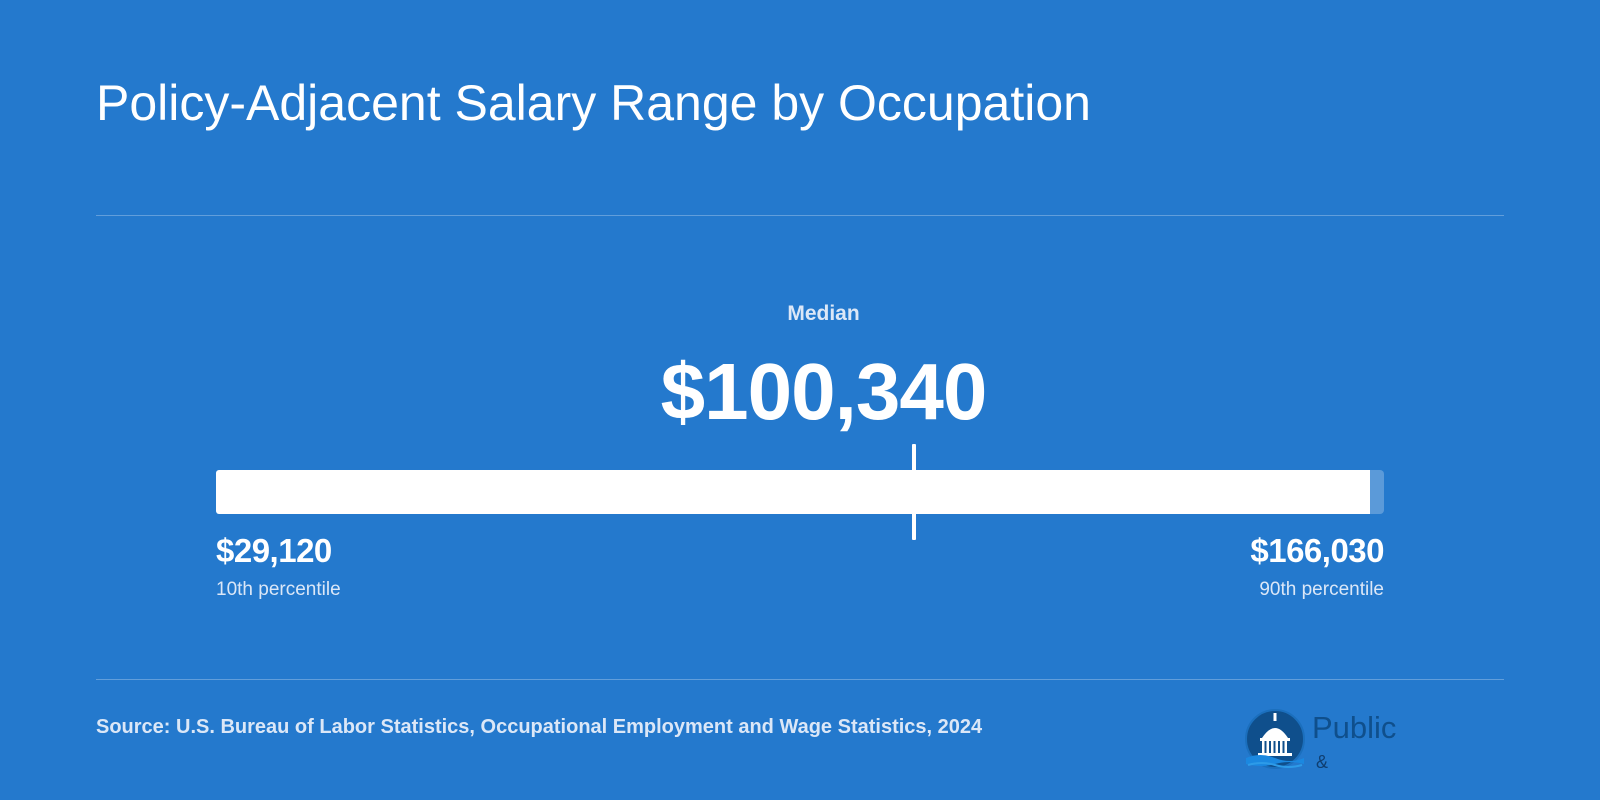 This screenshot has height=800, width=1600. Describe the element at coordinates (913, 492) in the screenshot. I see `median-marker` at that location.